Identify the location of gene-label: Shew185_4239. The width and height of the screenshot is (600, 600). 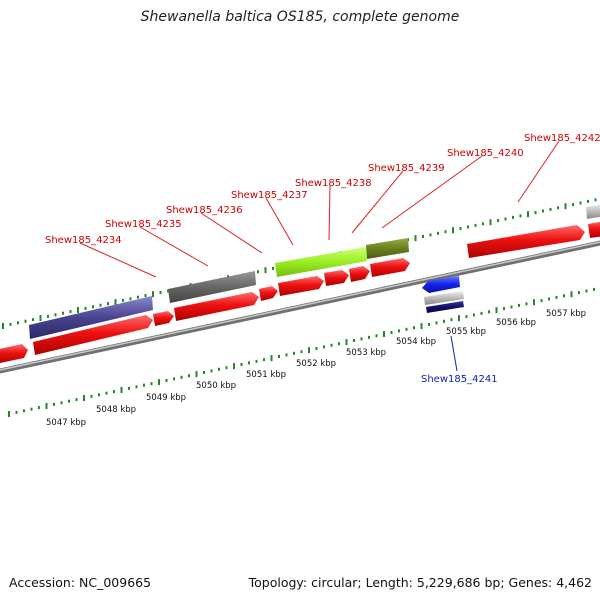
(406, 168).